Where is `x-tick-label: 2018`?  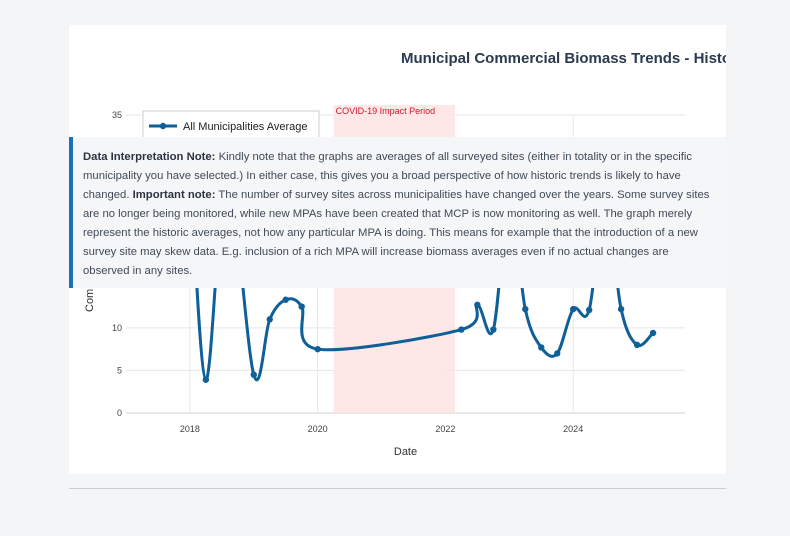
x-tick-label: 2018 is located at coordinates (190, 429).